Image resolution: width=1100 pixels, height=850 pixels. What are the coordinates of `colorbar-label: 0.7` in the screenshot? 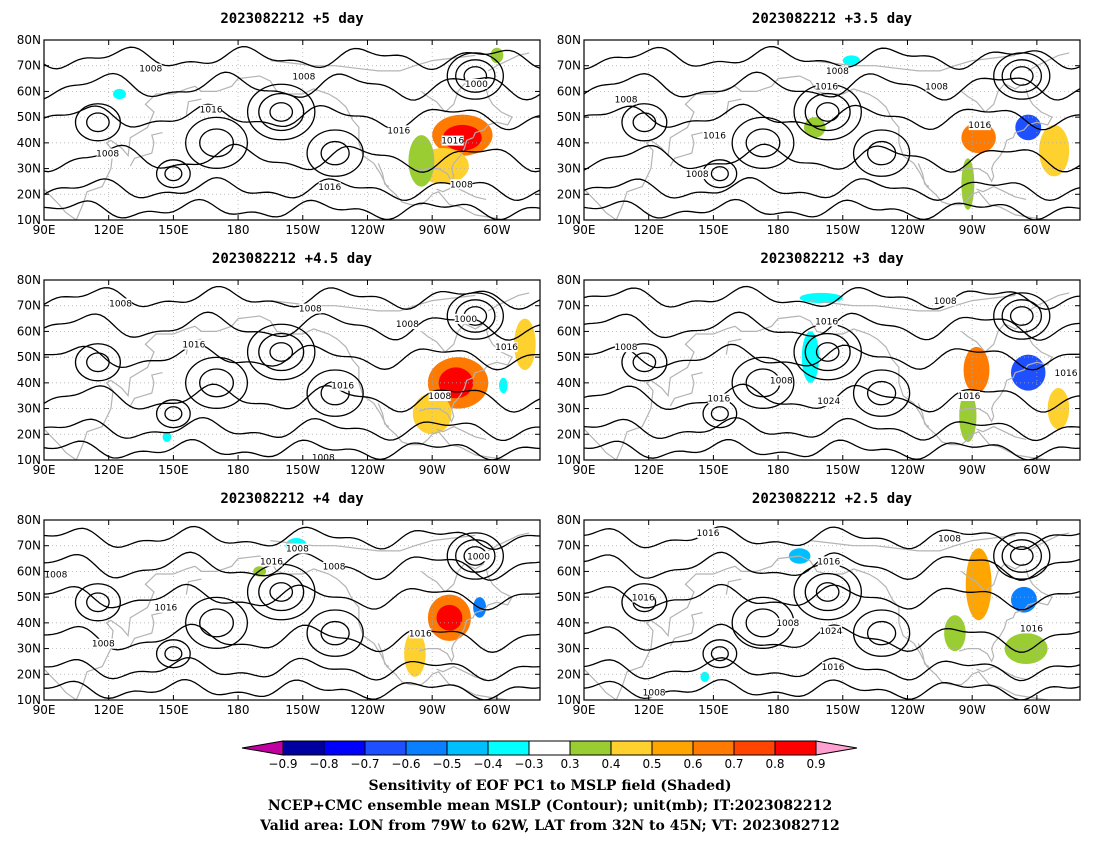 It's located at (733, 764).